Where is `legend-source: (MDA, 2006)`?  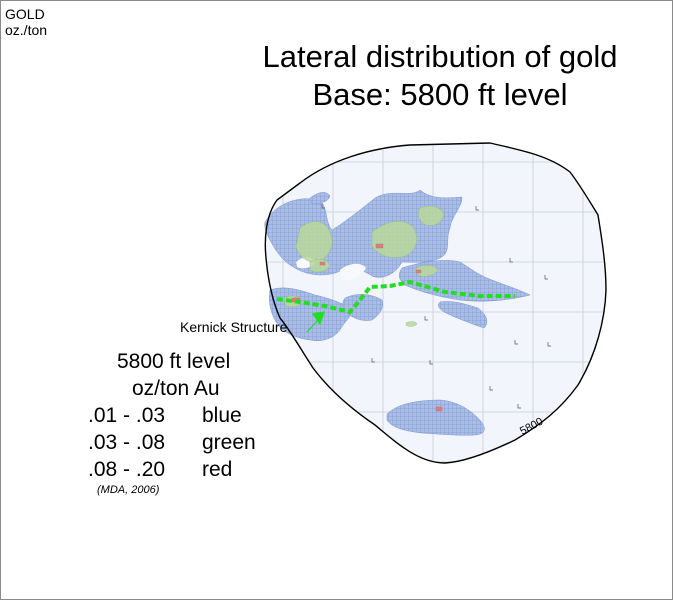 legend-source: (MDA, 2006) is located at coordinates (128, 490).